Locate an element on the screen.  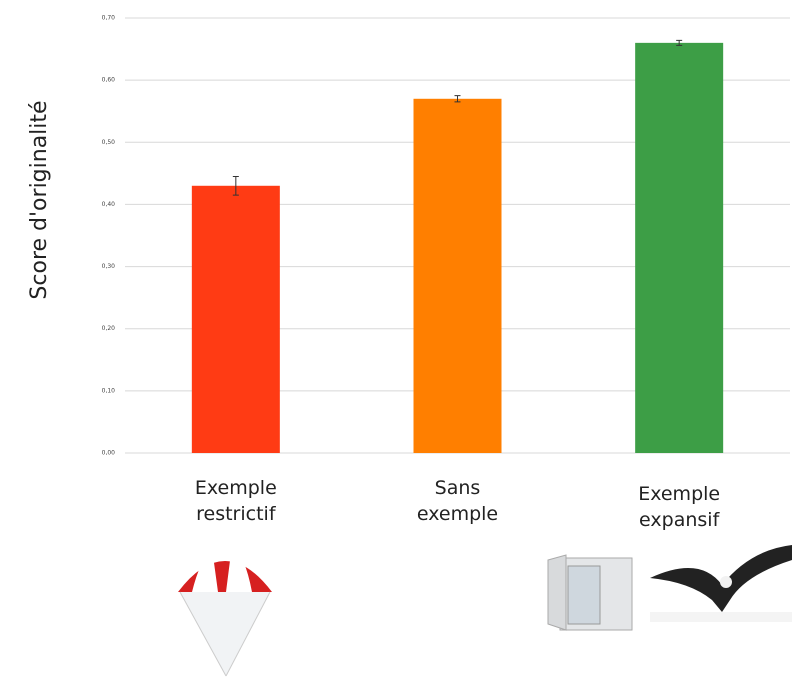
y-tick-label: 0,60 is located at coordinates (109, 80).